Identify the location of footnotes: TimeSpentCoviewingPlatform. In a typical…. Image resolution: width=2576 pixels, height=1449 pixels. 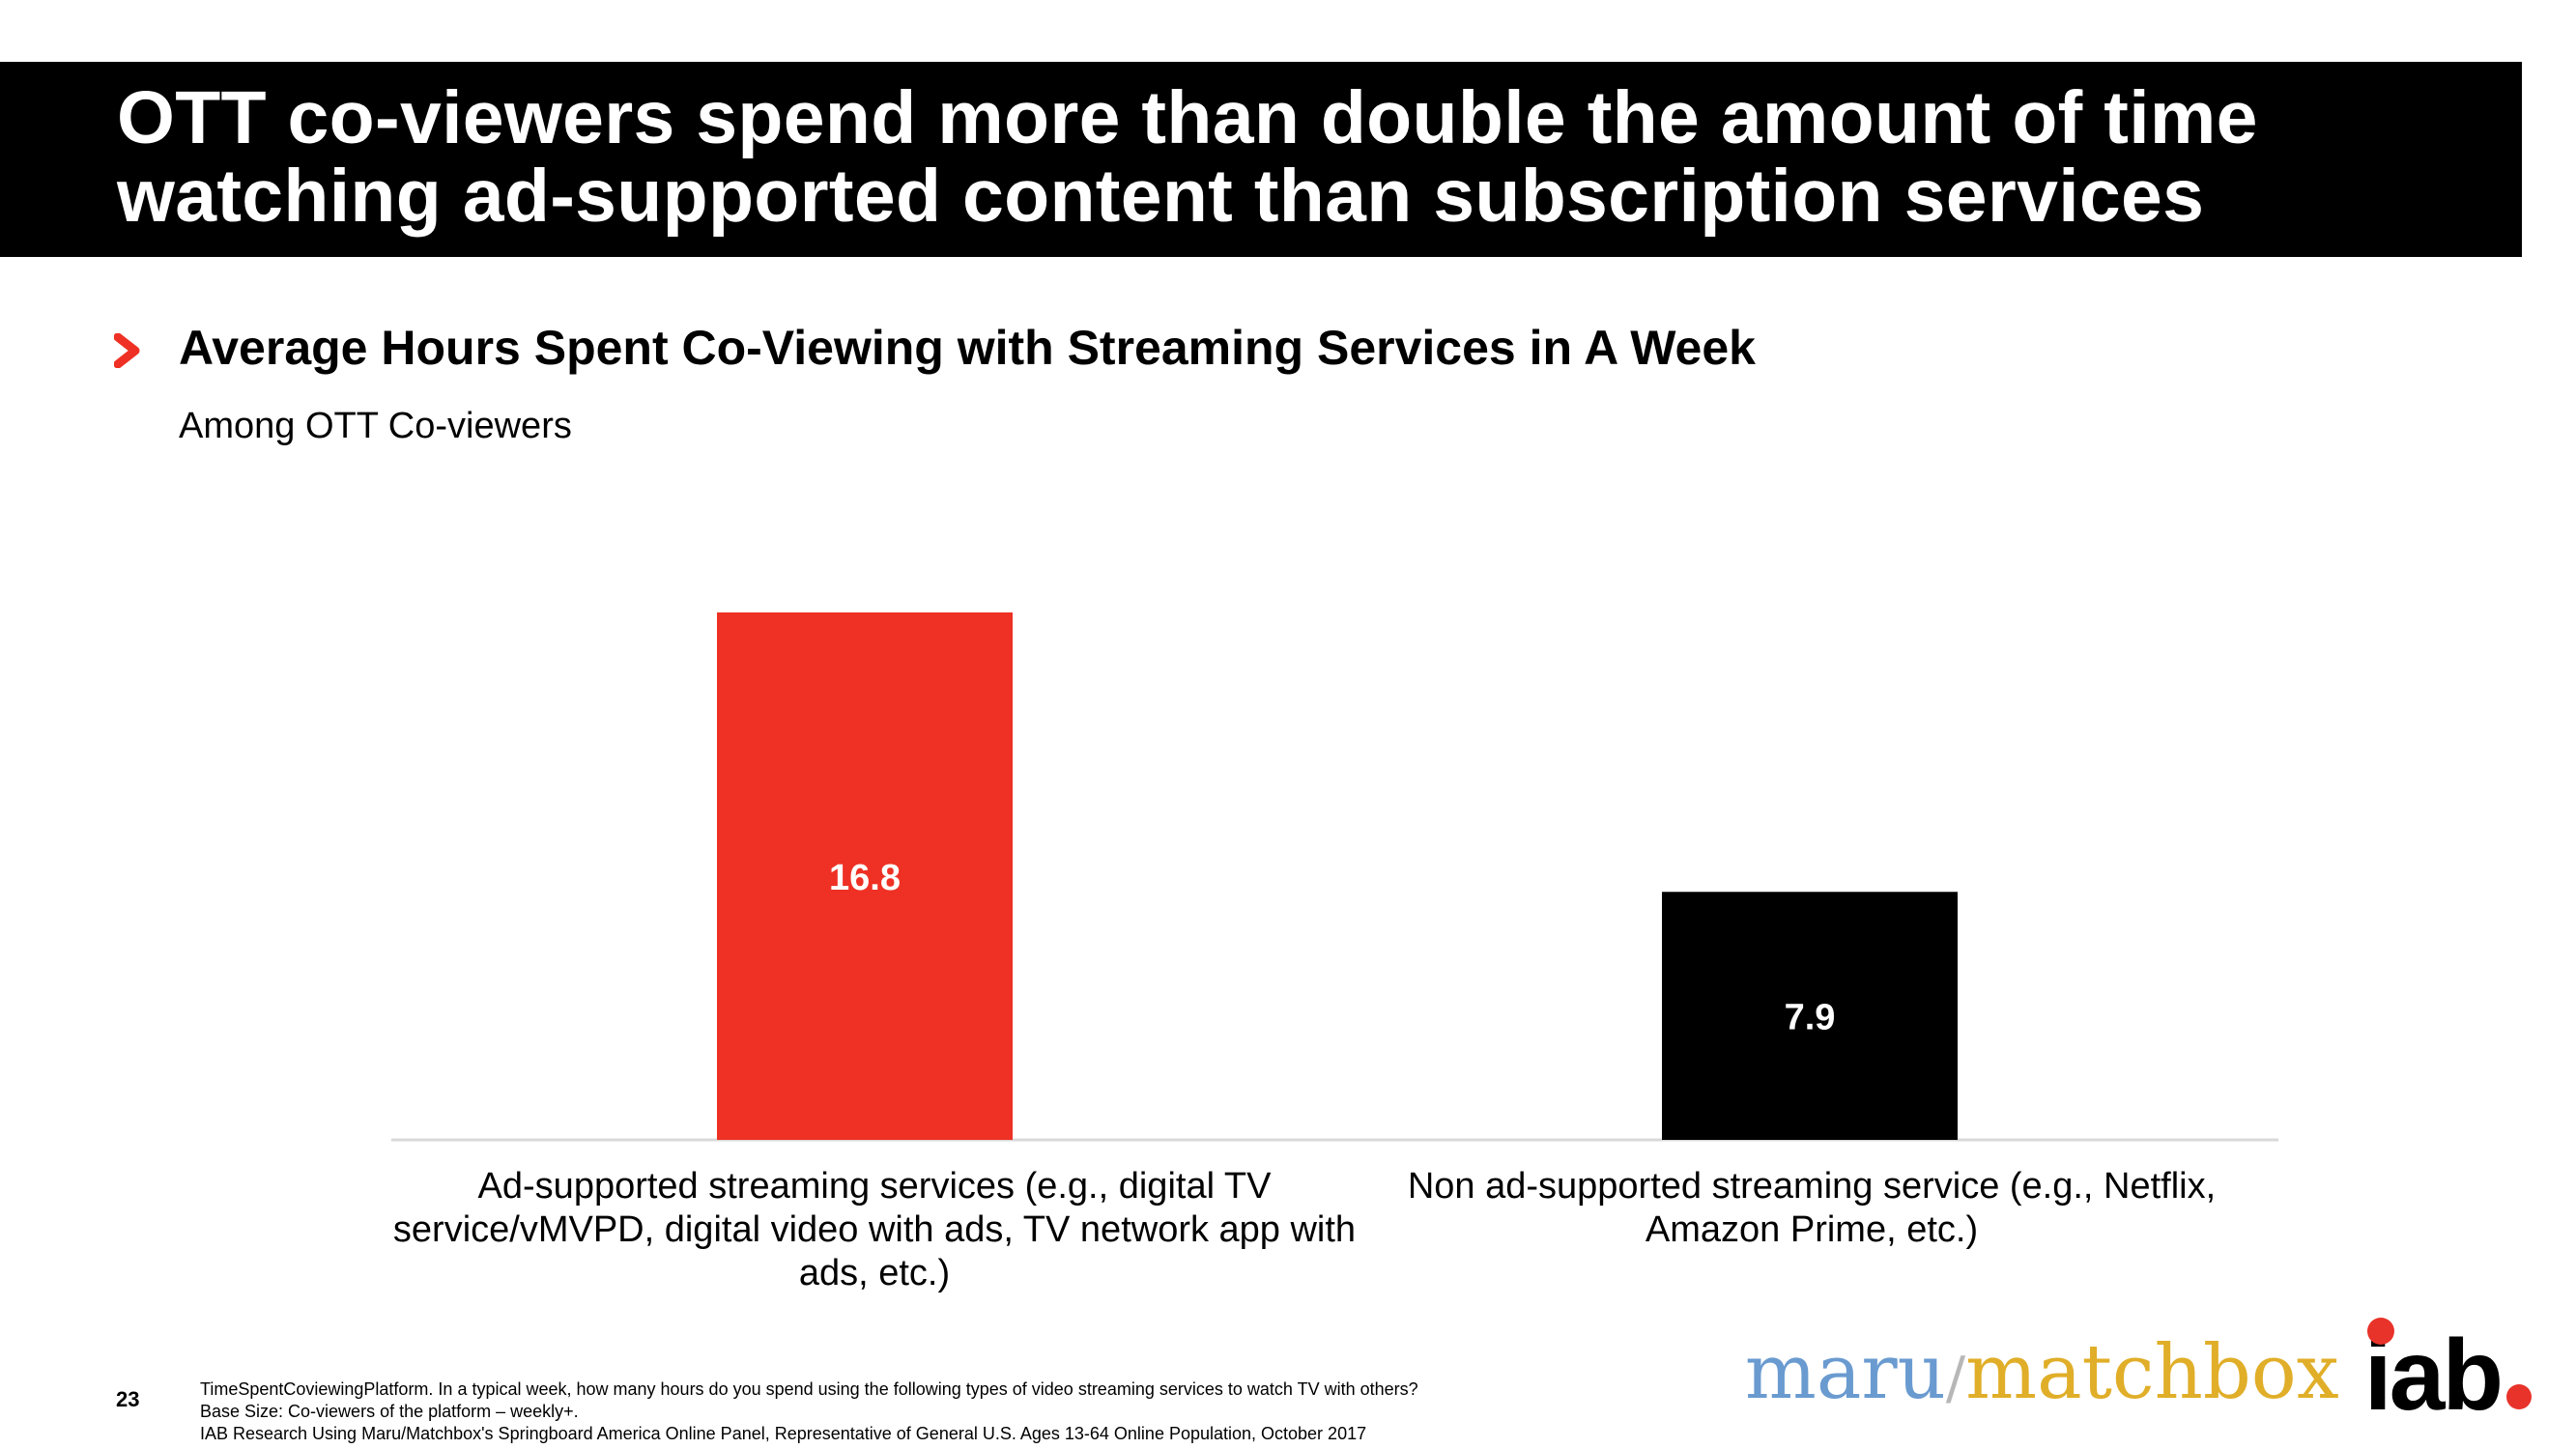
(973, 1411).